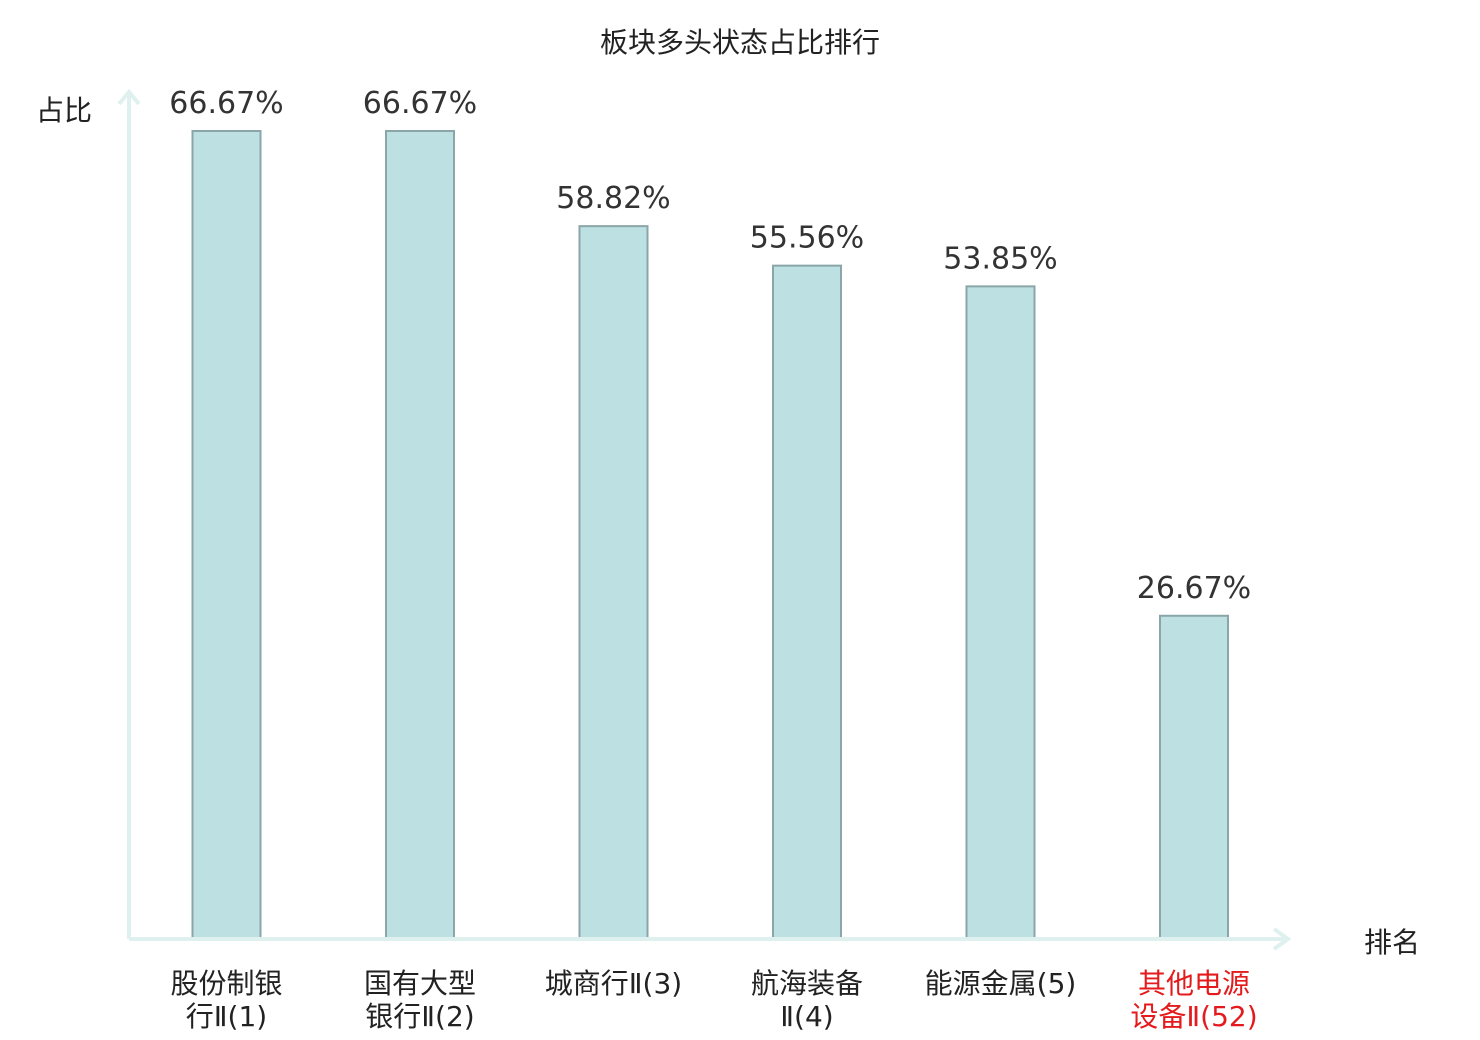 The height and width of the screenshot is (1040, 1480). What do you see at coordinates (806, 1016) in the screenshot?
I see `category-label-4-line-2: Ⅱ(4)` at bounding box center [806, 1016].